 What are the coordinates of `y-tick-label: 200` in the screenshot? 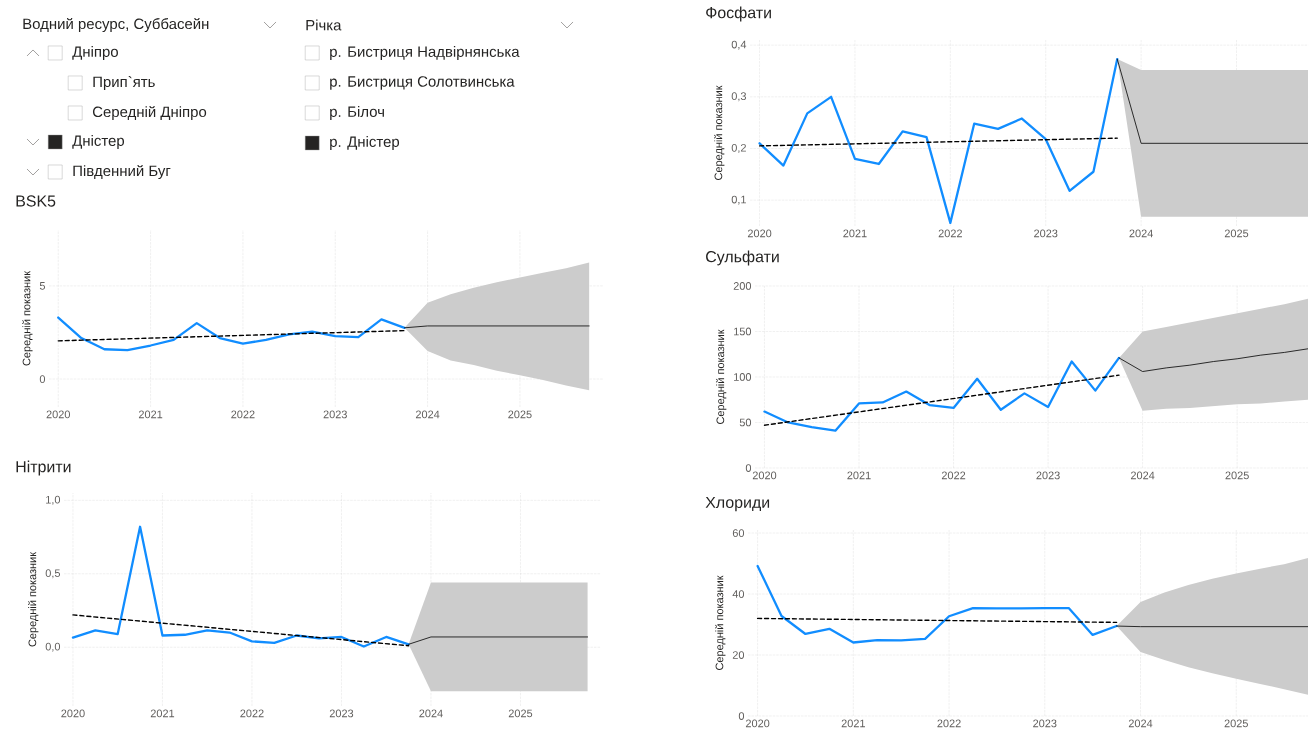 It's located at (742, 286).